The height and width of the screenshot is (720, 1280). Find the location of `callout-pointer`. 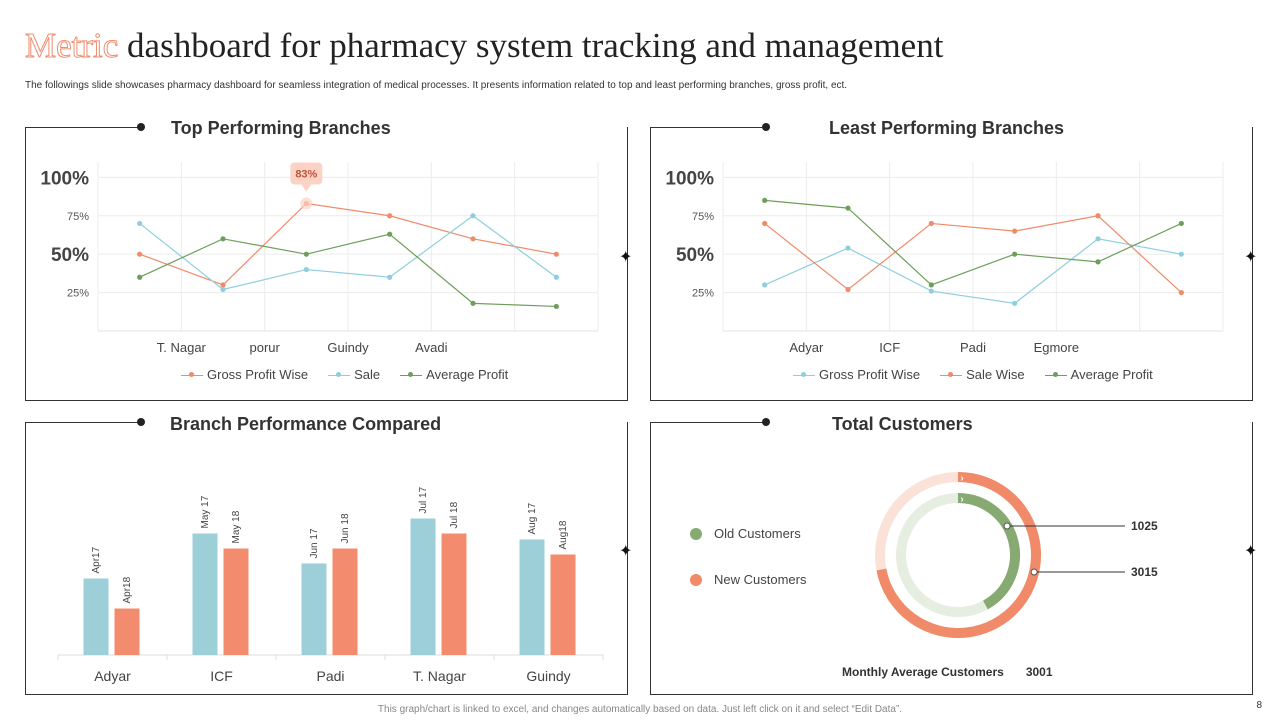

callout-pointer is located at coordinates (306, 188).